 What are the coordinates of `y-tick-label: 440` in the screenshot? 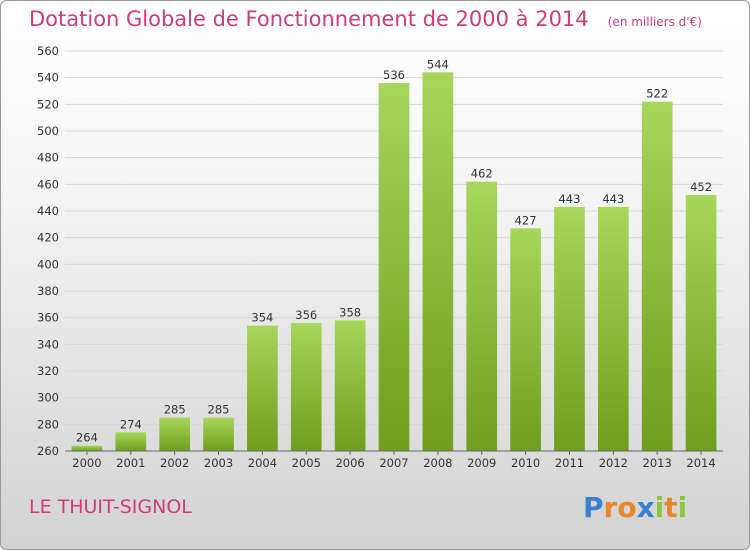 It's located at (48, 211).